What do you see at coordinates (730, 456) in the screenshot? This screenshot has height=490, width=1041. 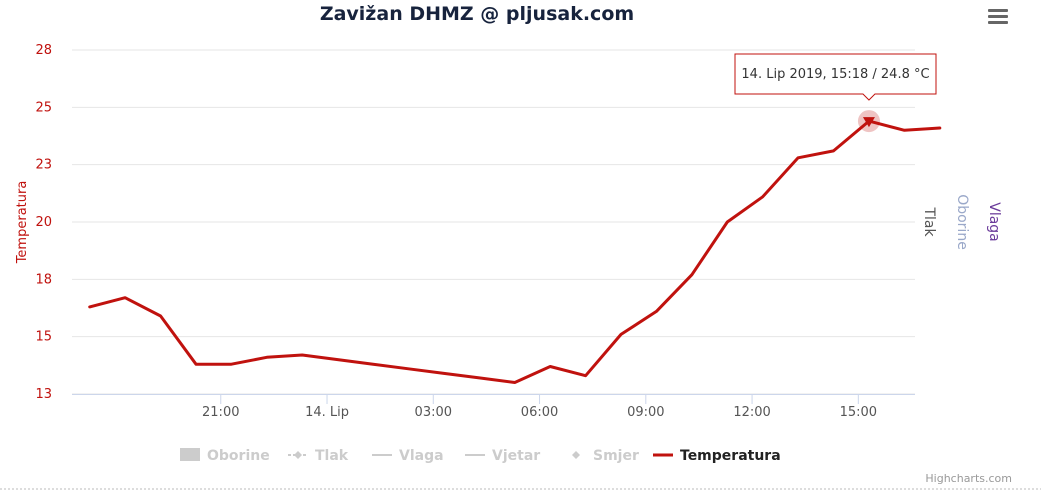 I see `legend-label: Temperatura` at bounding box center [730, 456].